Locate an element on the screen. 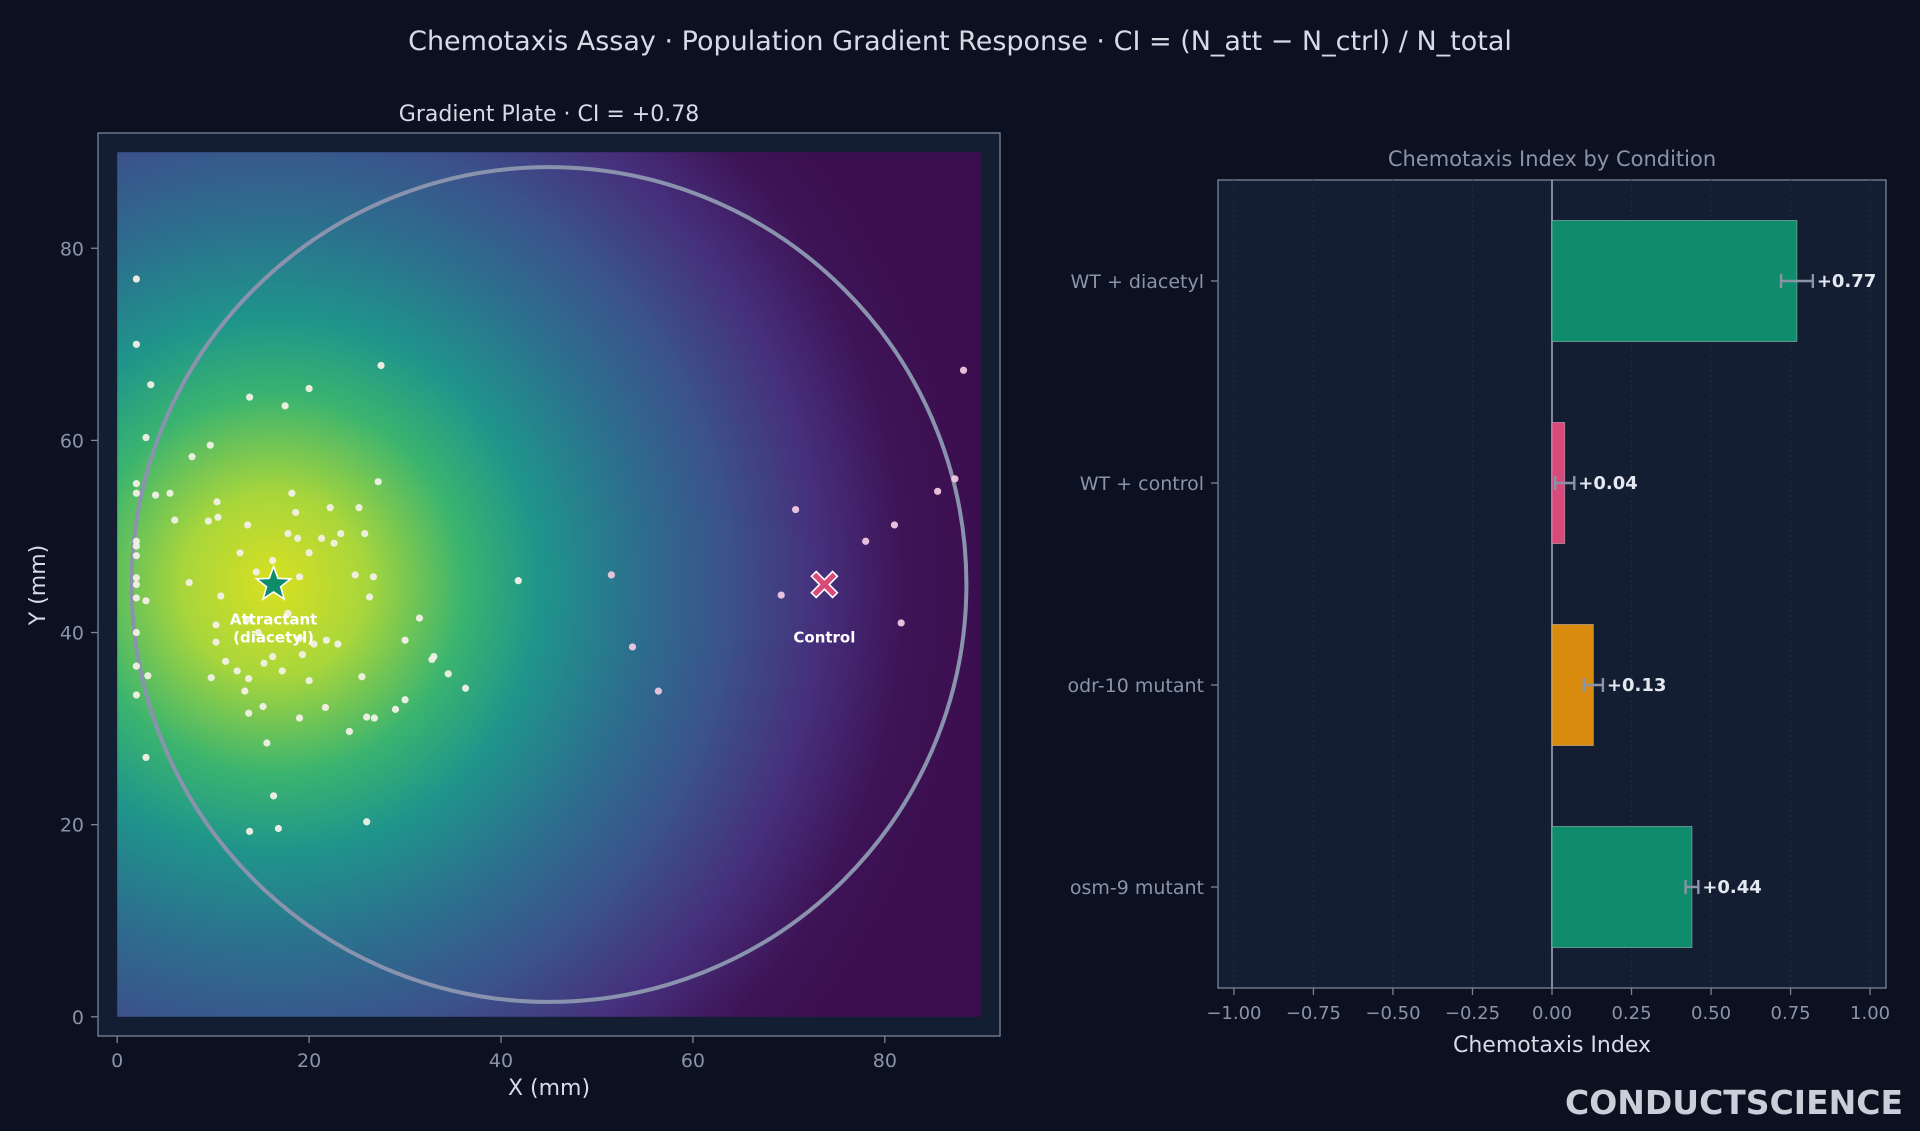 Image resolution: width=1920 pixels, height=1131 pixels. plate-y-tick-label: 80 is located at coordinates (72, 249).